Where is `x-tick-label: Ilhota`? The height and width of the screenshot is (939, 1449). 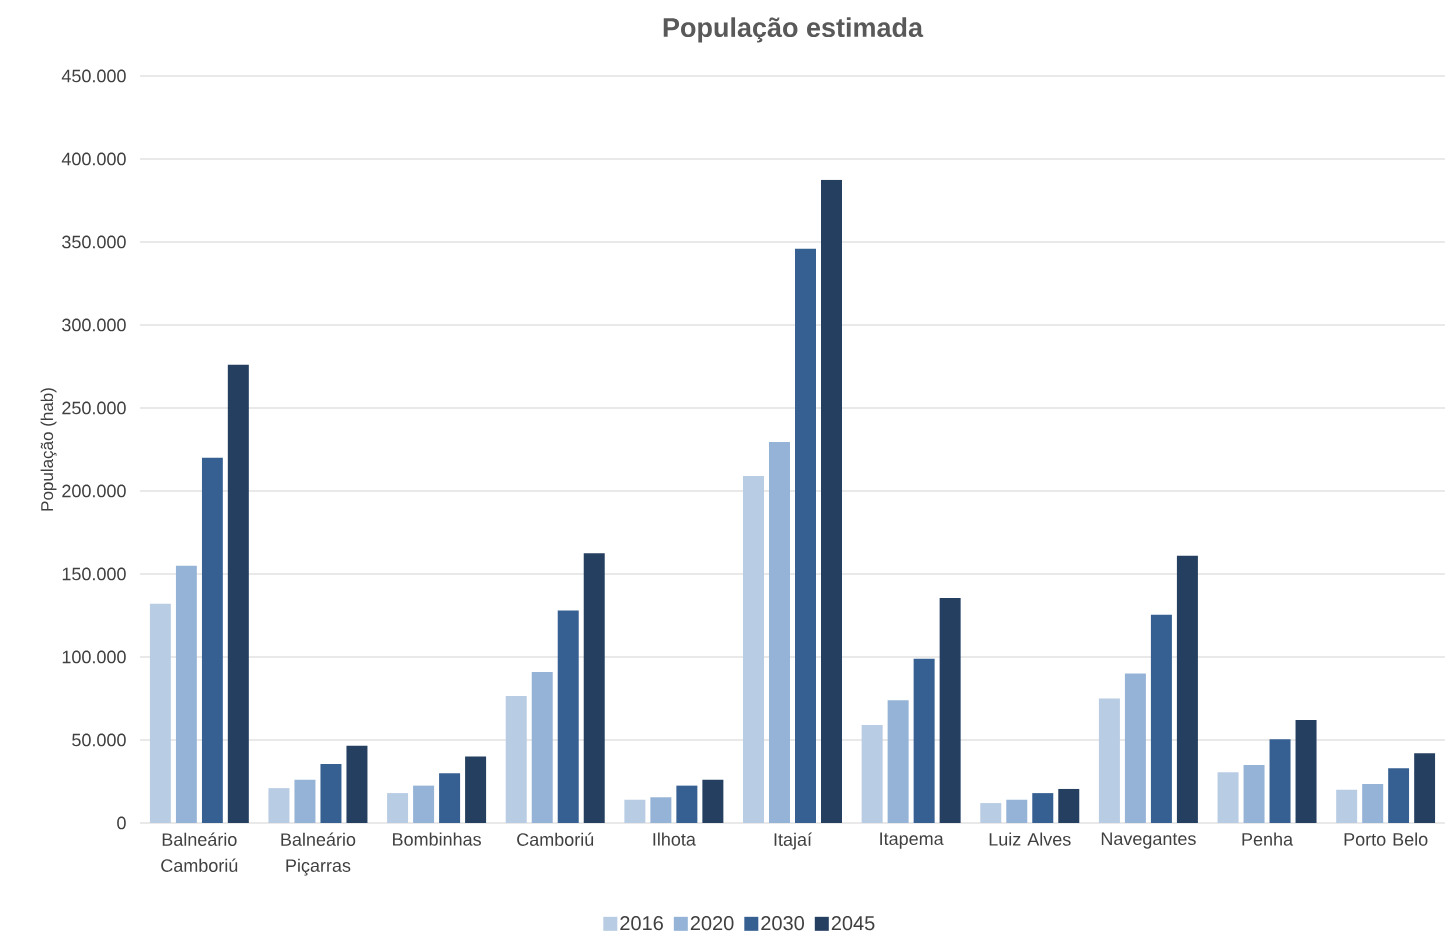 x-tick-label: Ilhota is located at coordinates (674, 839).